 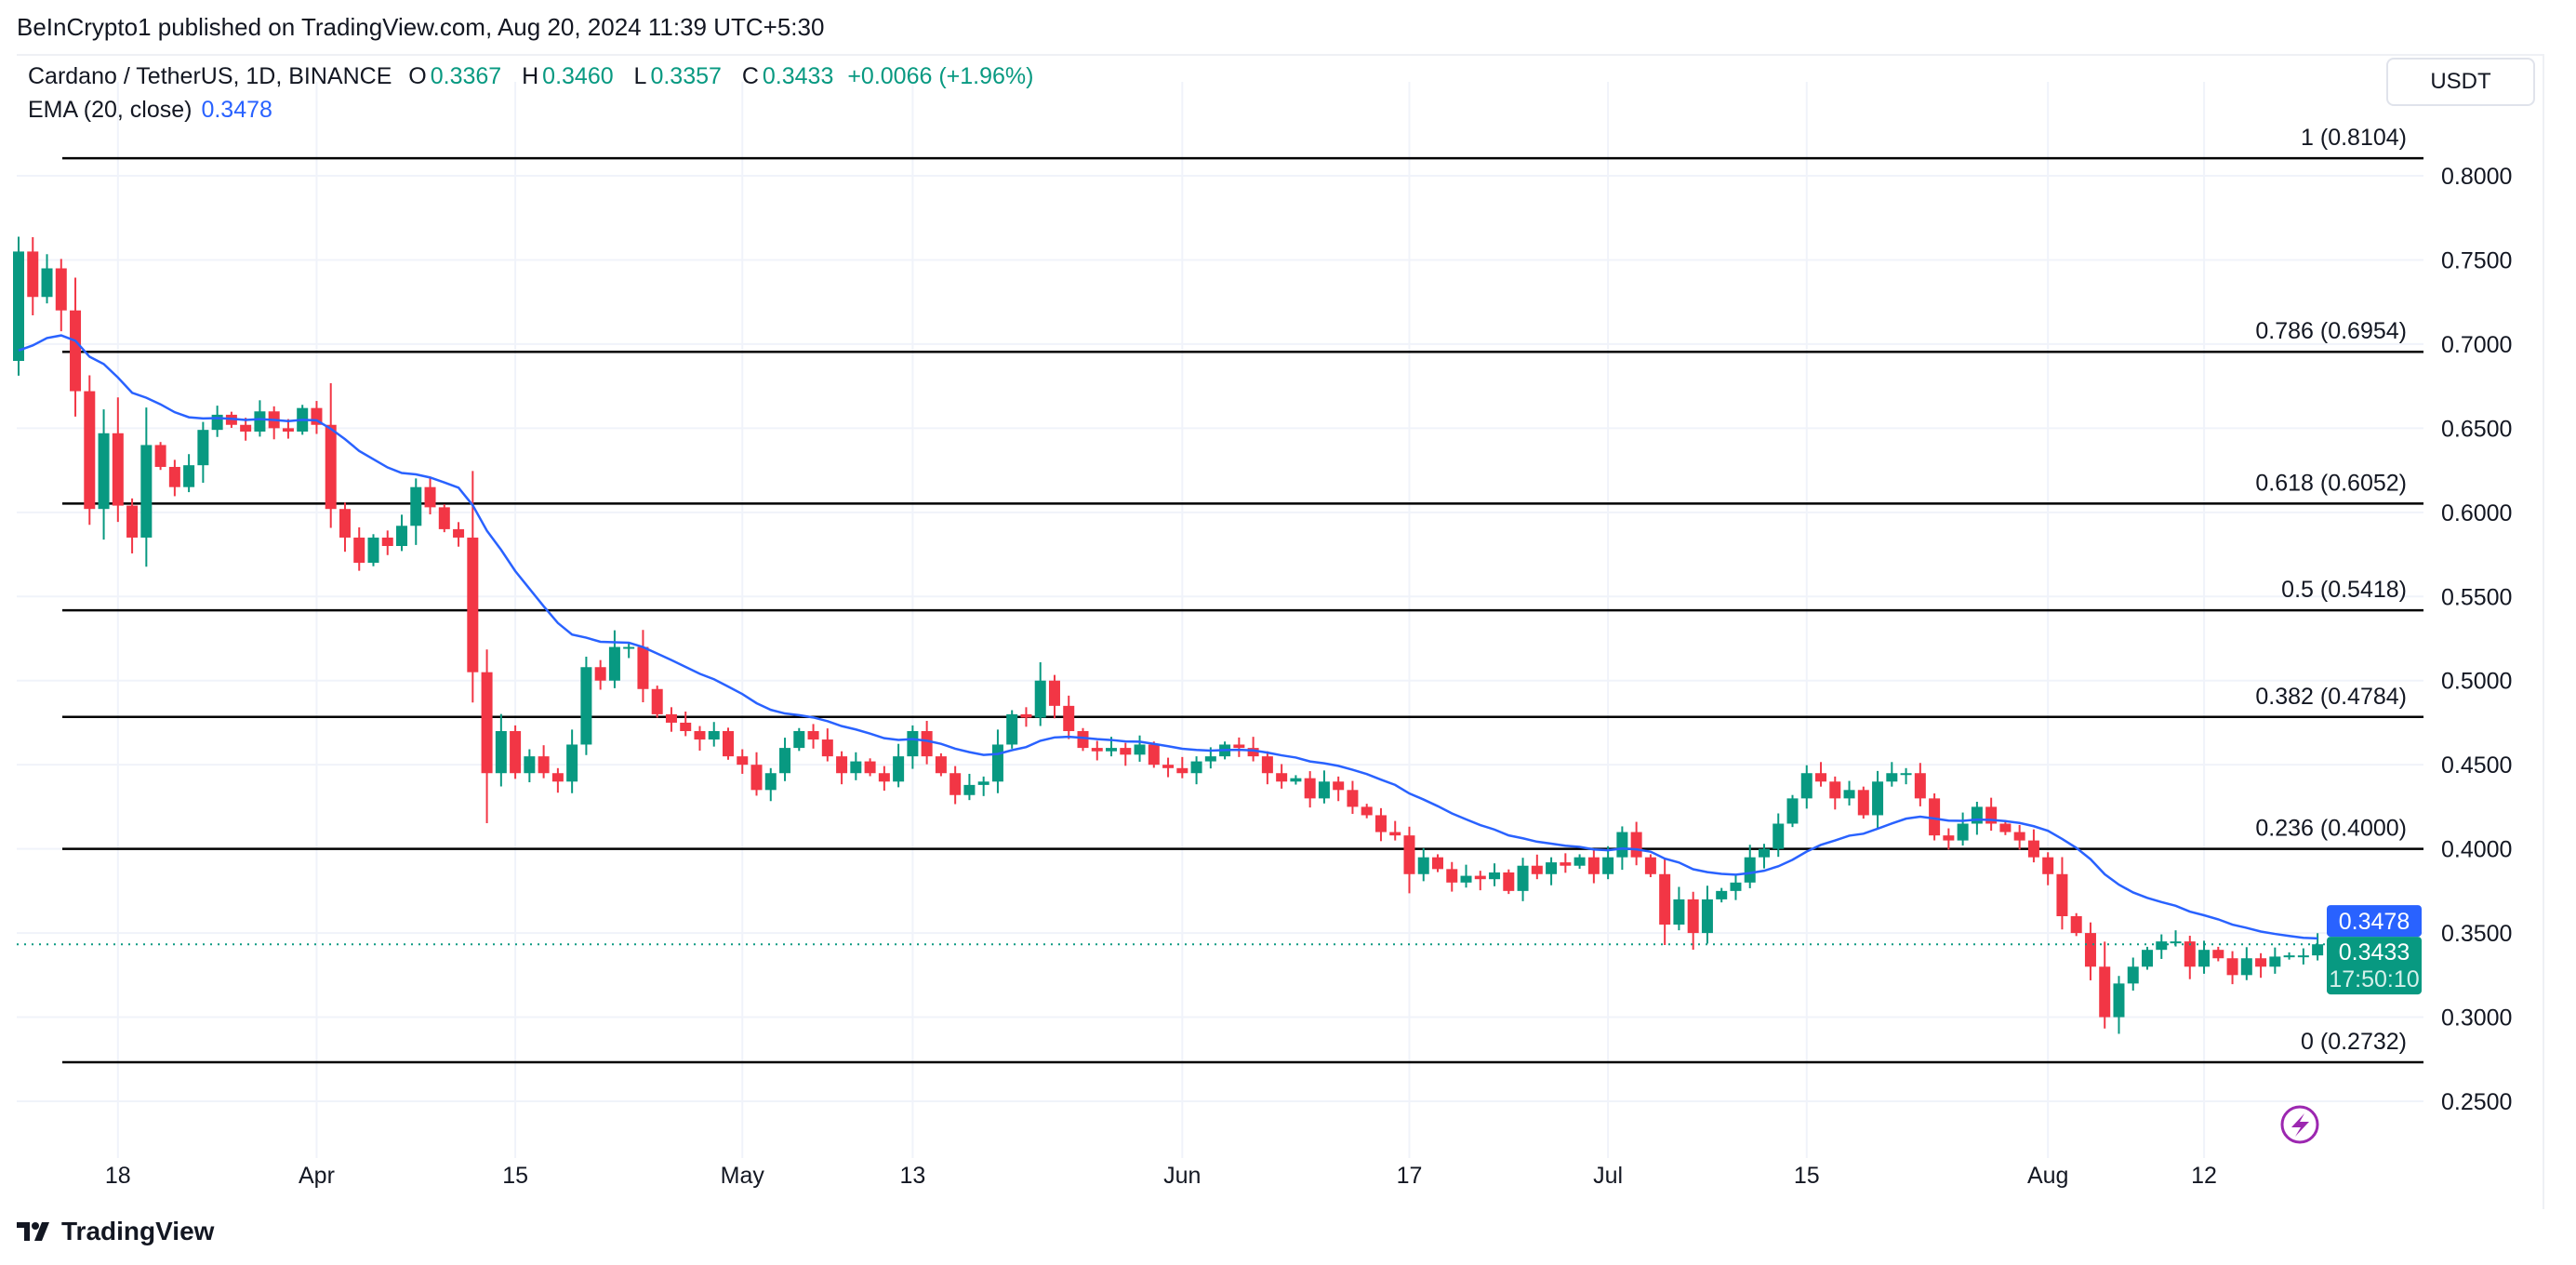 What do you see at coordinates (2476, 513) in the screenshot?
I see `price-axis-label: 0.6000` at bounding box center [2476, 513].